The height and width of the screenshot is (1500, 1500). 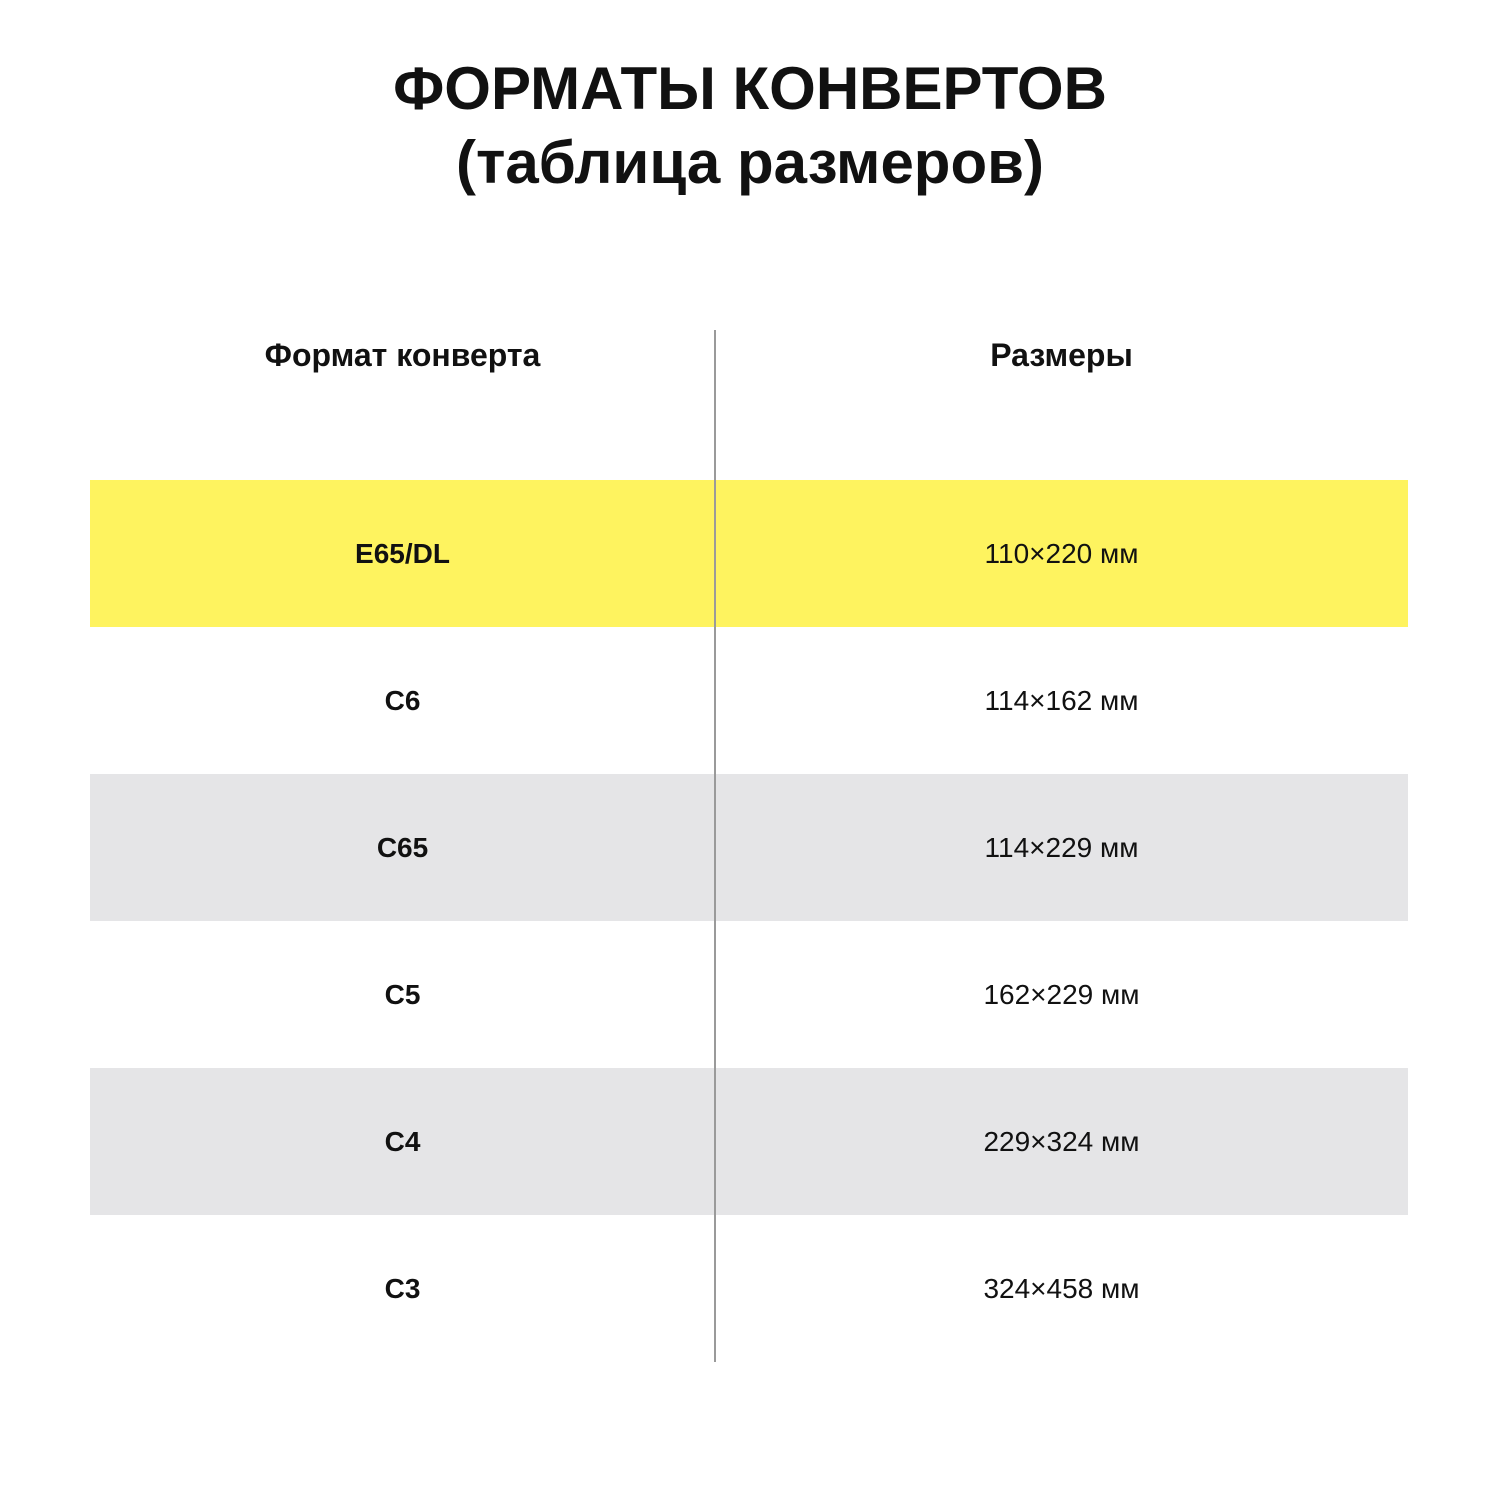 What do you see at coordinates (1061, 1141) in the screenshot?
I see `size-cell: 229×324 мм` at bounding box center [1061, 1141].